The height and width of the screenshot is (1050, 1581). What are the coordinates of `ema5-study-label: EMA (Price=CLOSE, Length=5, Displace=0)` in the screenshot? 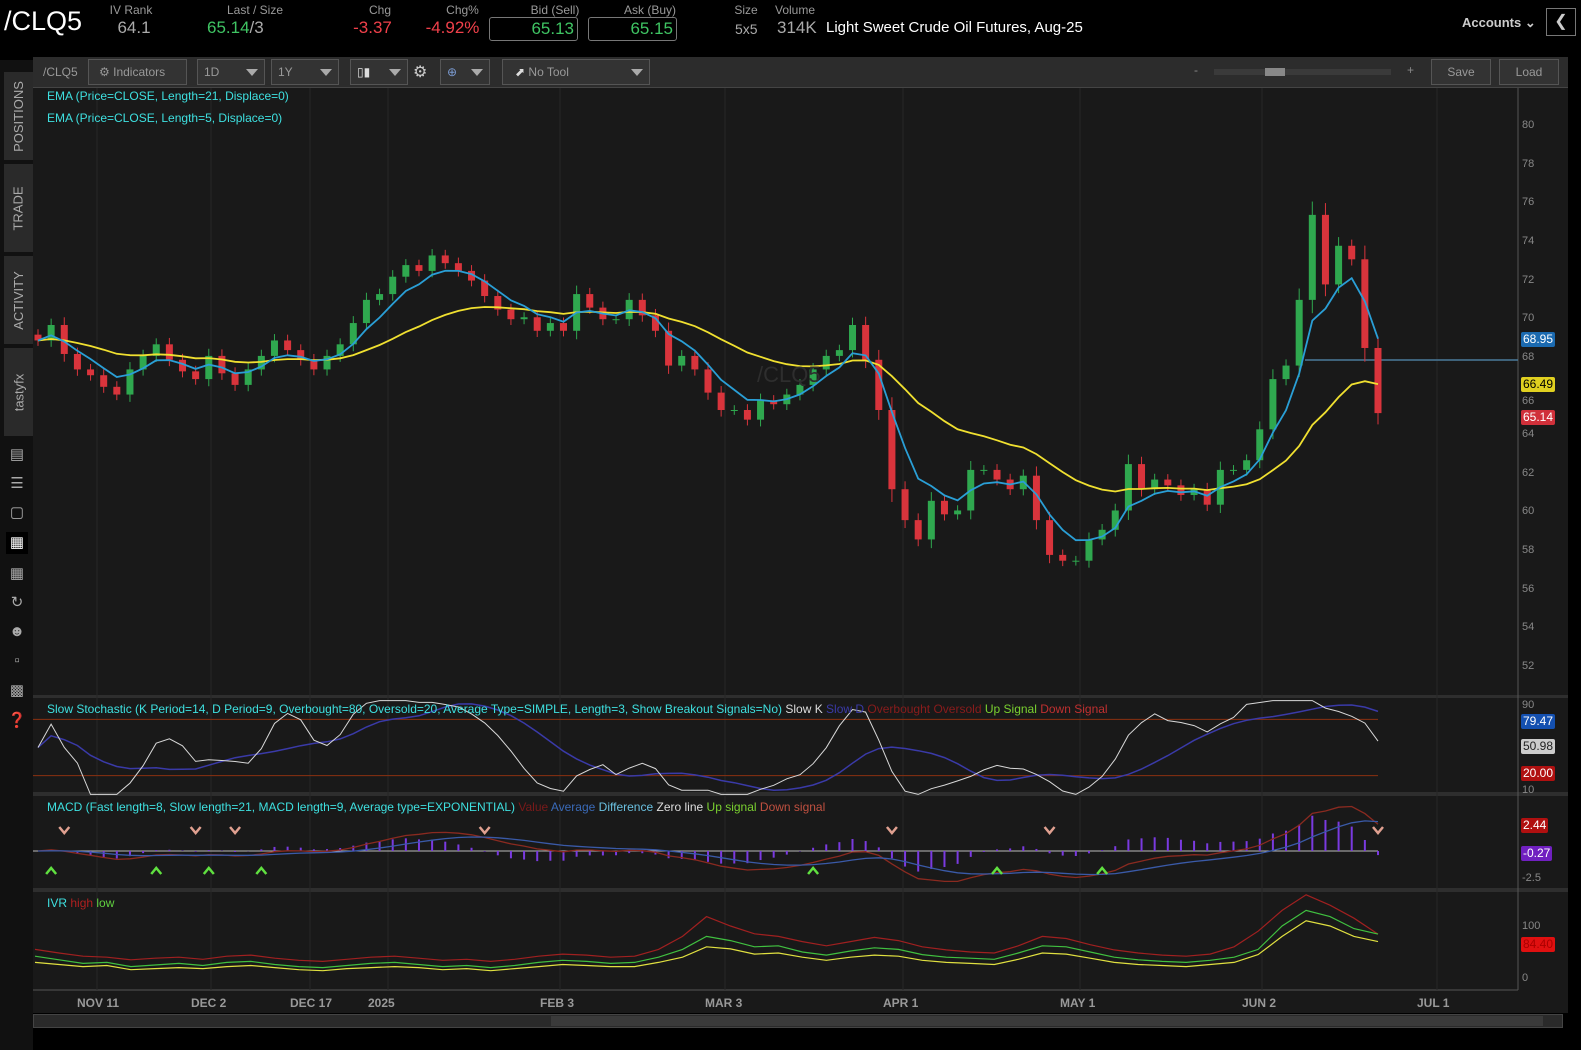 It's located at (165, 118).